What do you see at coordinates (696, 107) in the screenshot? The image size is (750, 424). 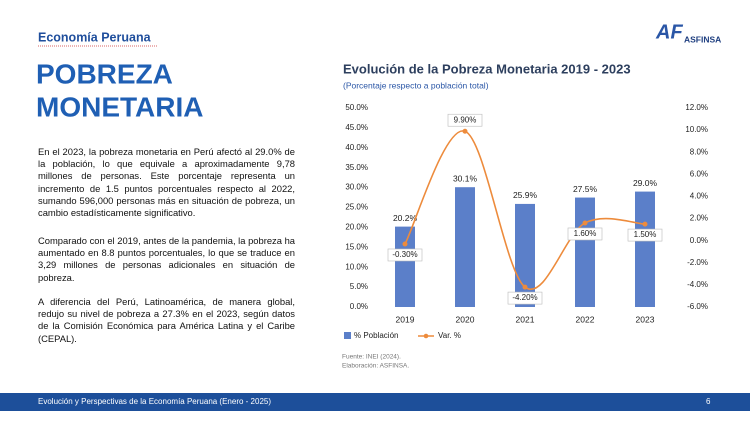 I see `y2-tick-label: 12.0%` at bounding box center [696, 107].